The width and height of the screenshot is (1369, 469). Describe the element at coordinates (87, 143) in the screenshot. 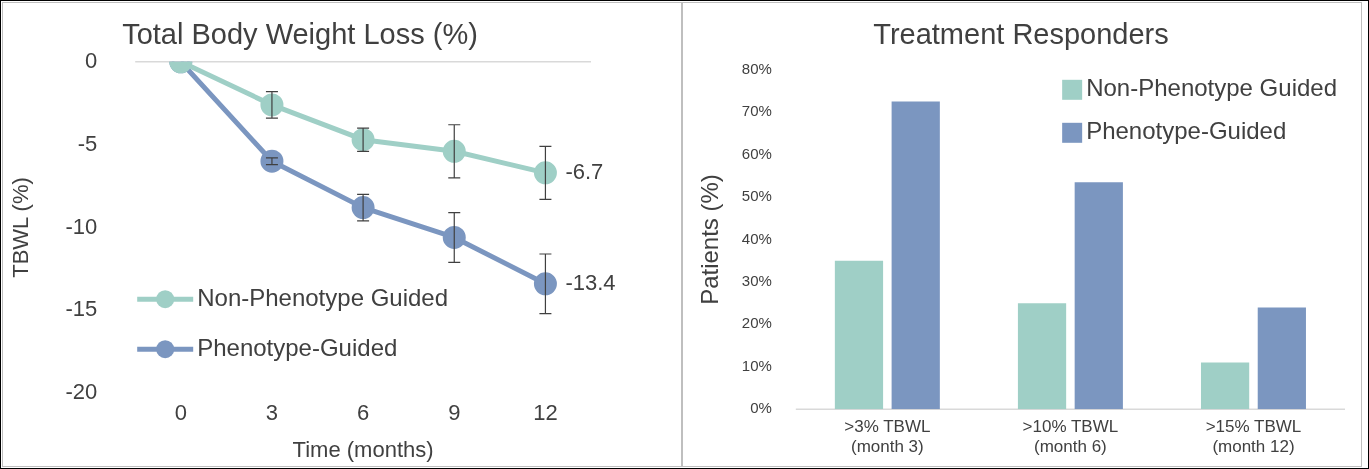

I see `y-tick-label: -5` at that location.